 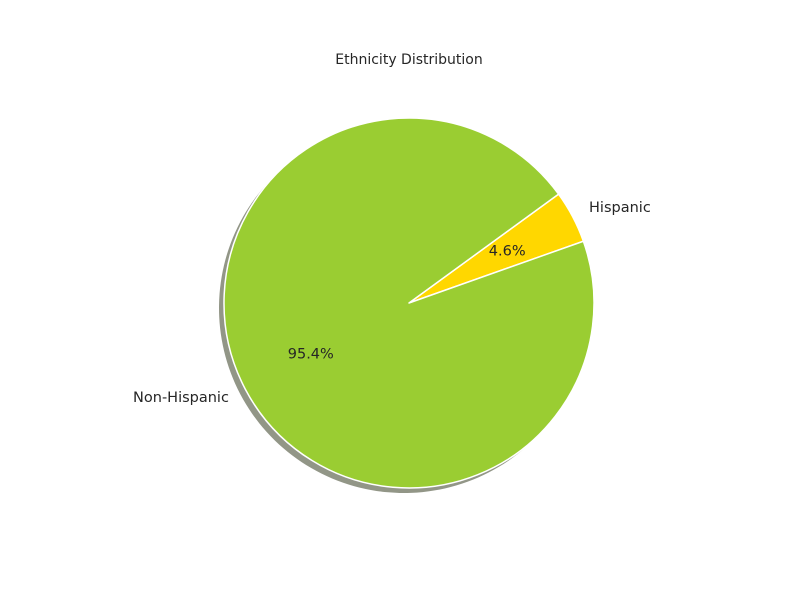 What do you see at coordinates (507, 251) in the screenshot?
I see `percent-label-hispanic: 4.6%` at bounding box center [507, 251].